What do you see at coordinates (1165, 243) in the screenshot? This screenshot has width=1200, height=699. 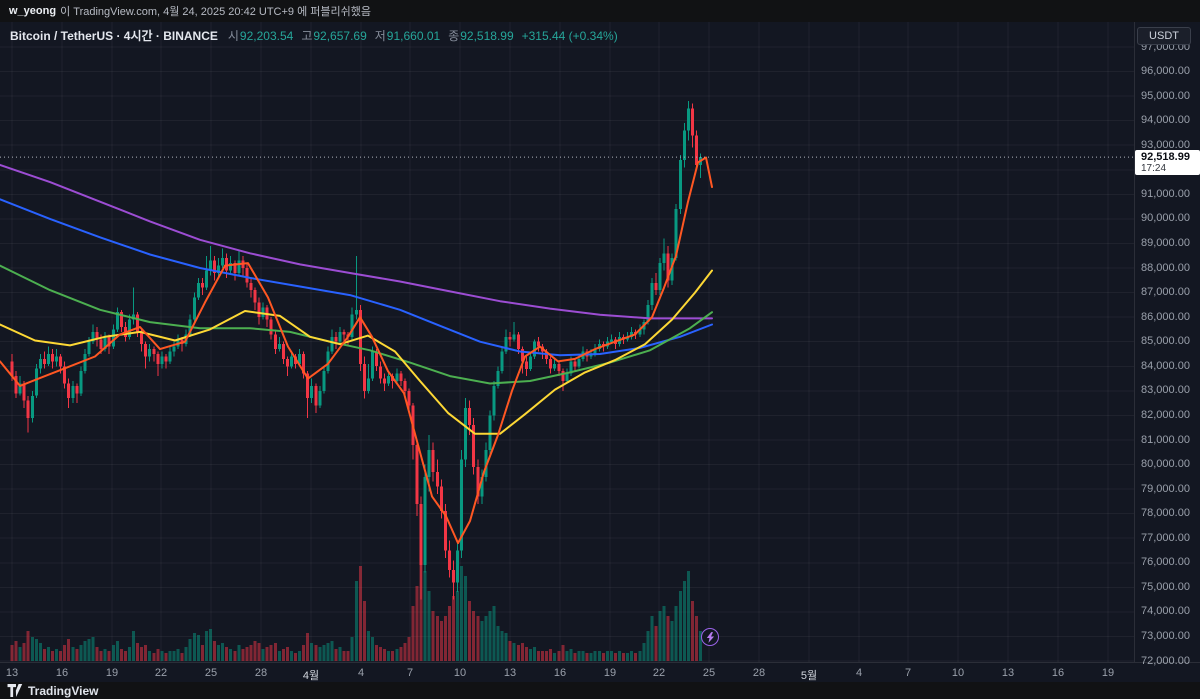 I see `price-tick-label: 89,000.00` at bounding box center [1165, 243].